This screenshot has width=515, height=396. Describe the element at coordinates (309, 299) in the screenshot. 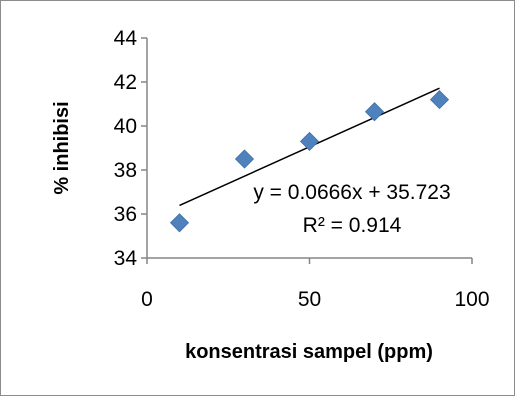

I see `x-tick-label: 50` at that location.